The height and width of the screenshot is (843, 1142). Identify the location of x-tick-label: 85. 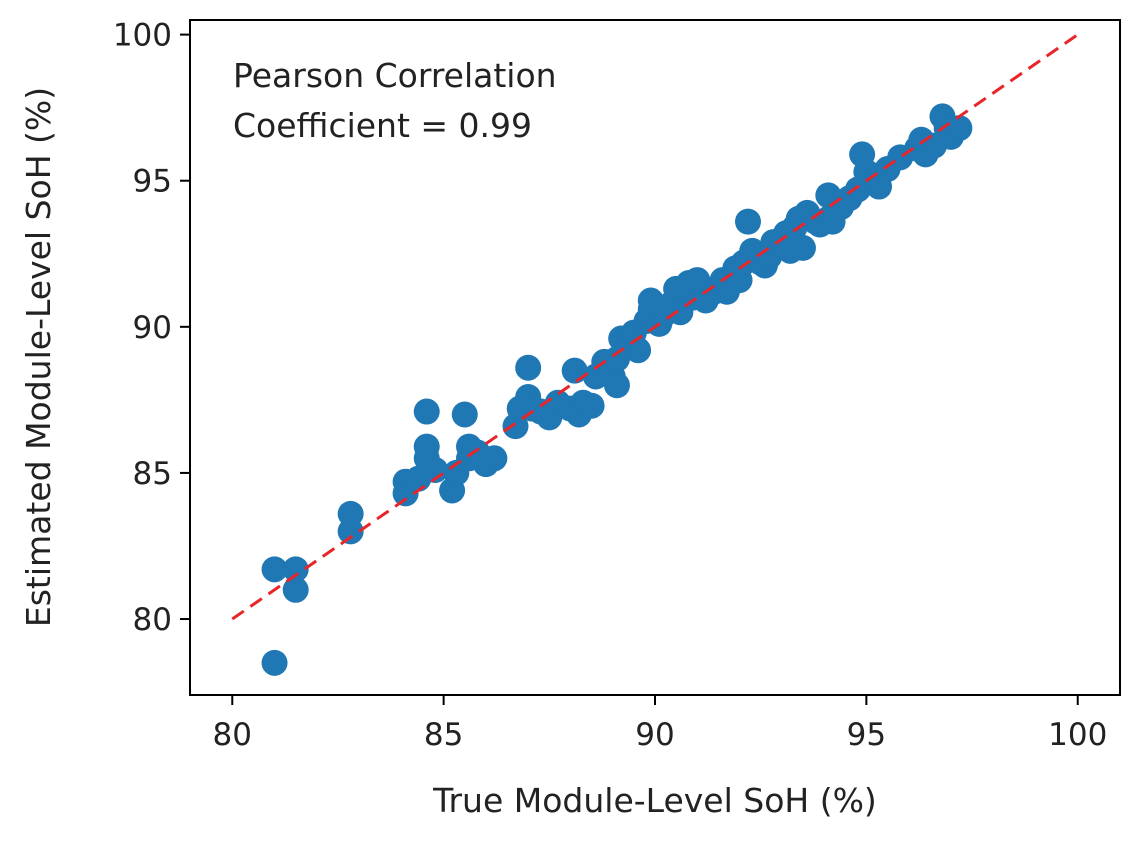
(443, 735).